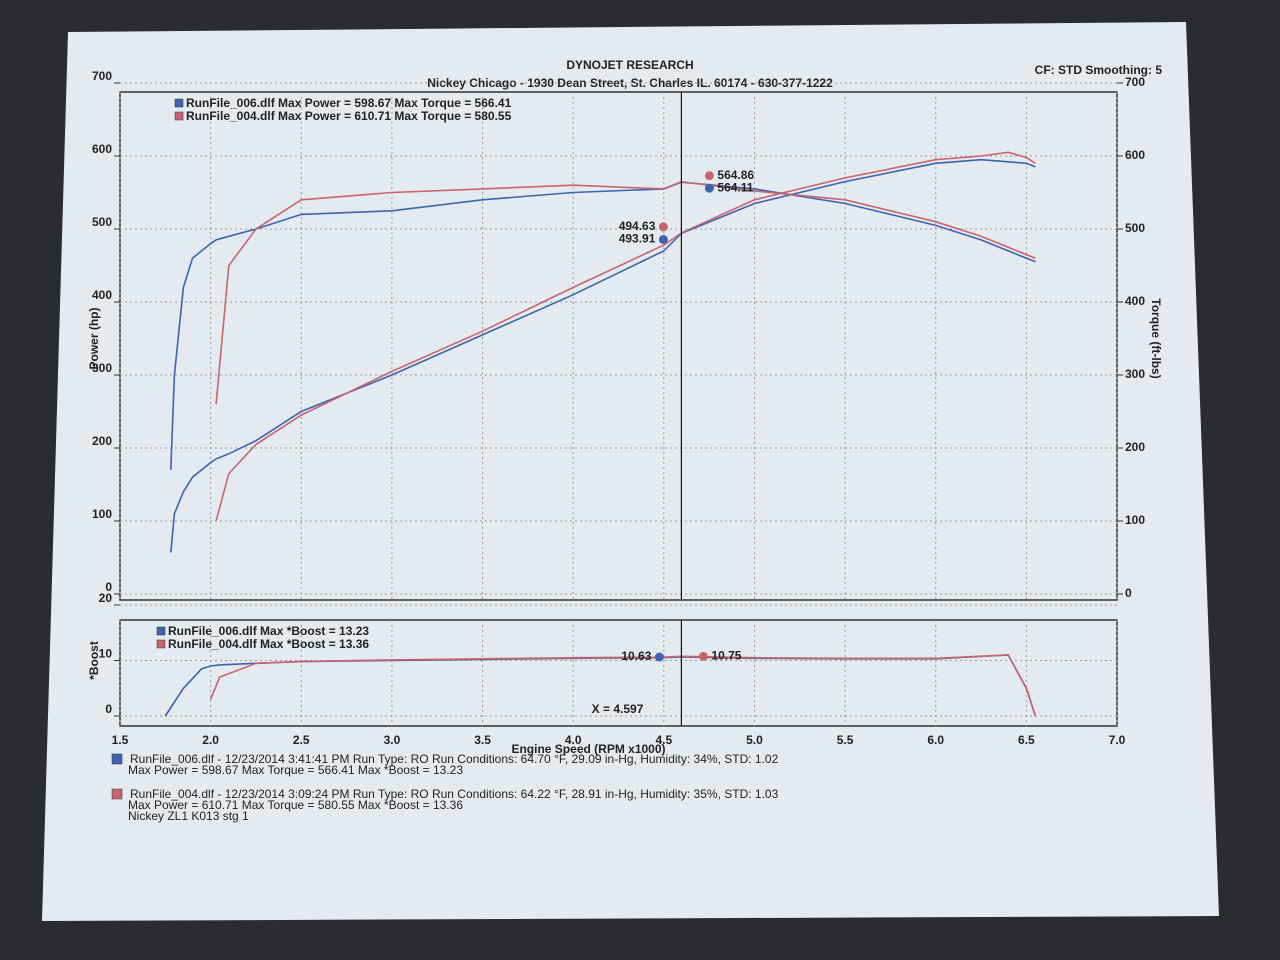 Image resolution: width=1280 pixels, height=960 pixels. Describe the element at coordinates (735, 175) in the screenshot. I see `value-label: 564.86` at that location.